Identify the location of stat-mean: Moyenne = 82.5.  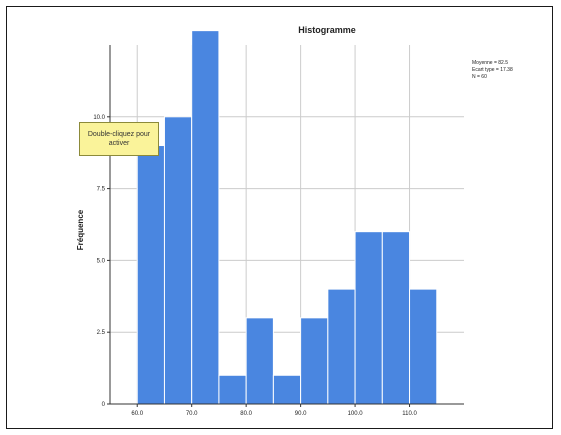
(490, 63).